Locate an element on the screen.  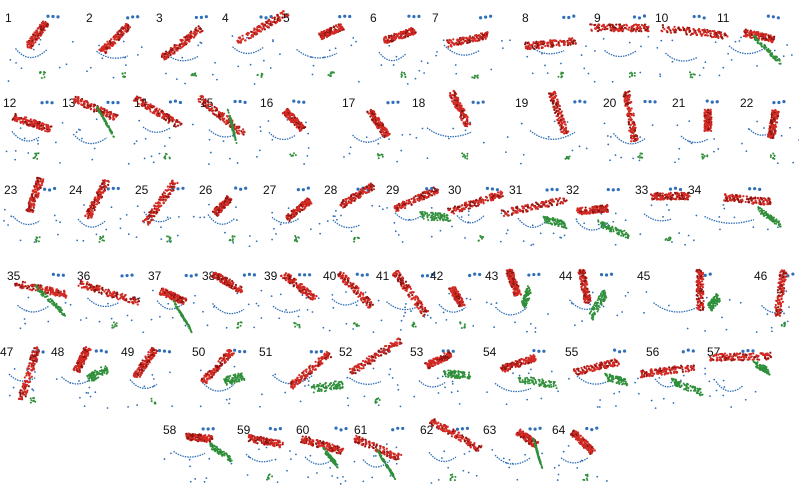
panel-number: 27 is located at coordinates (270, 190).